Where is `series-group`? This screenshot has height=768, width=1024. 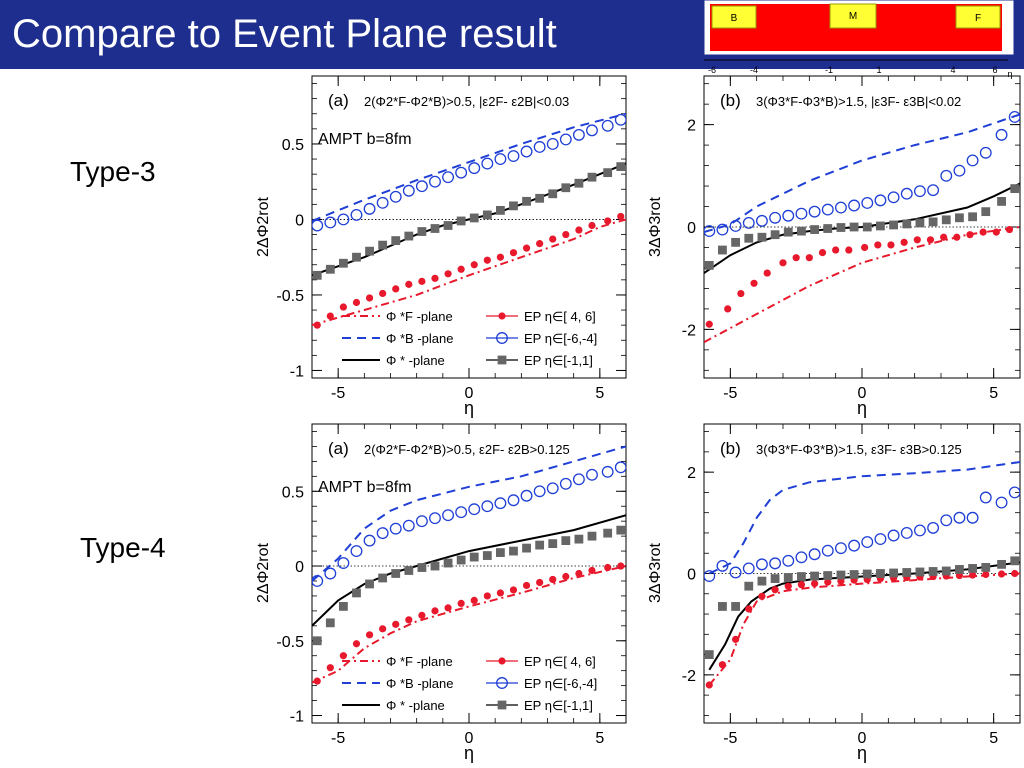 series-group is located at coordinates (469, 220).